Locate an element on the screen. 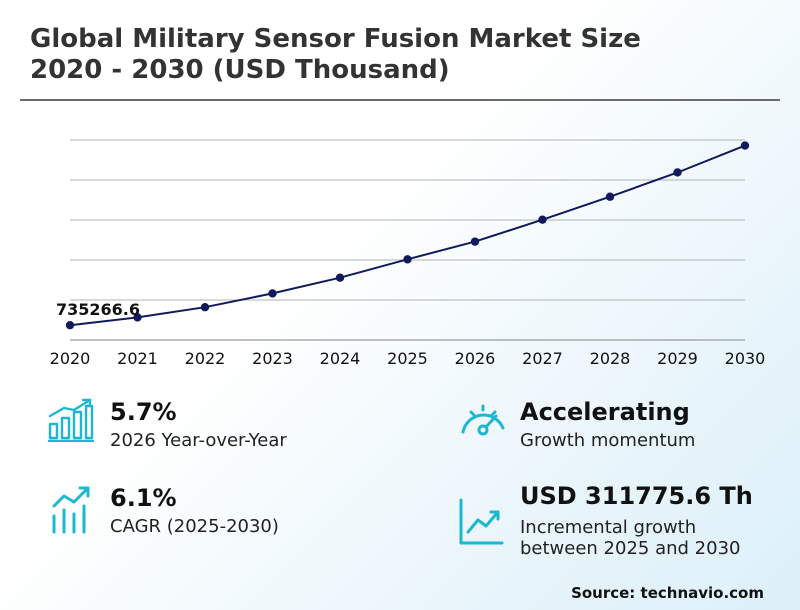 Image resolution: width=800 pixels, height=610 pixels. x-tick-label: 2026 is located at coordinates (475, 358).